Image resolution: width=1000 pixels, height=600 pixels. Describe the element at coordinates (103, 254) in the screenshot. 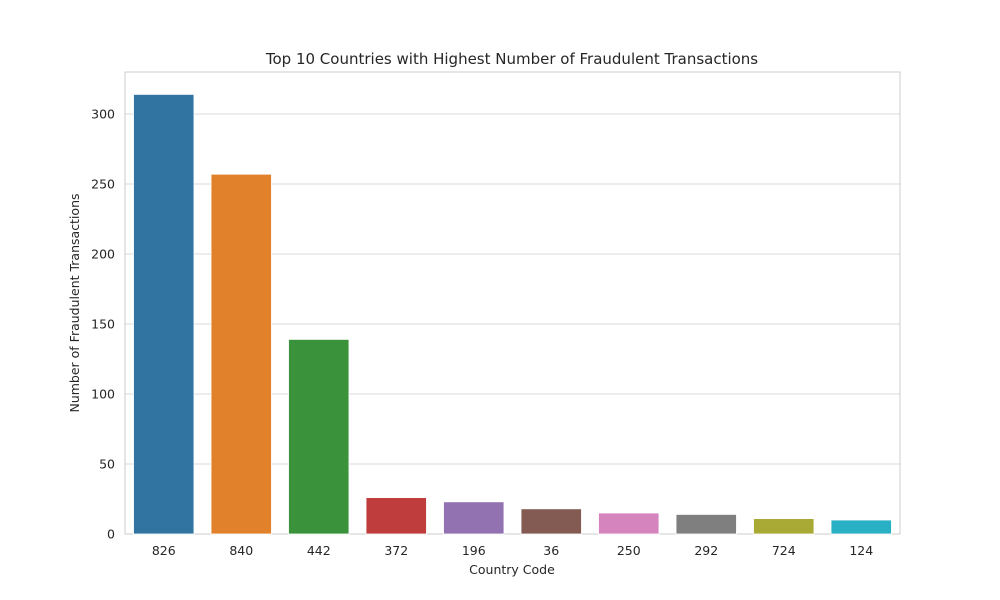

I see `y-tick-label: 200` at that location.